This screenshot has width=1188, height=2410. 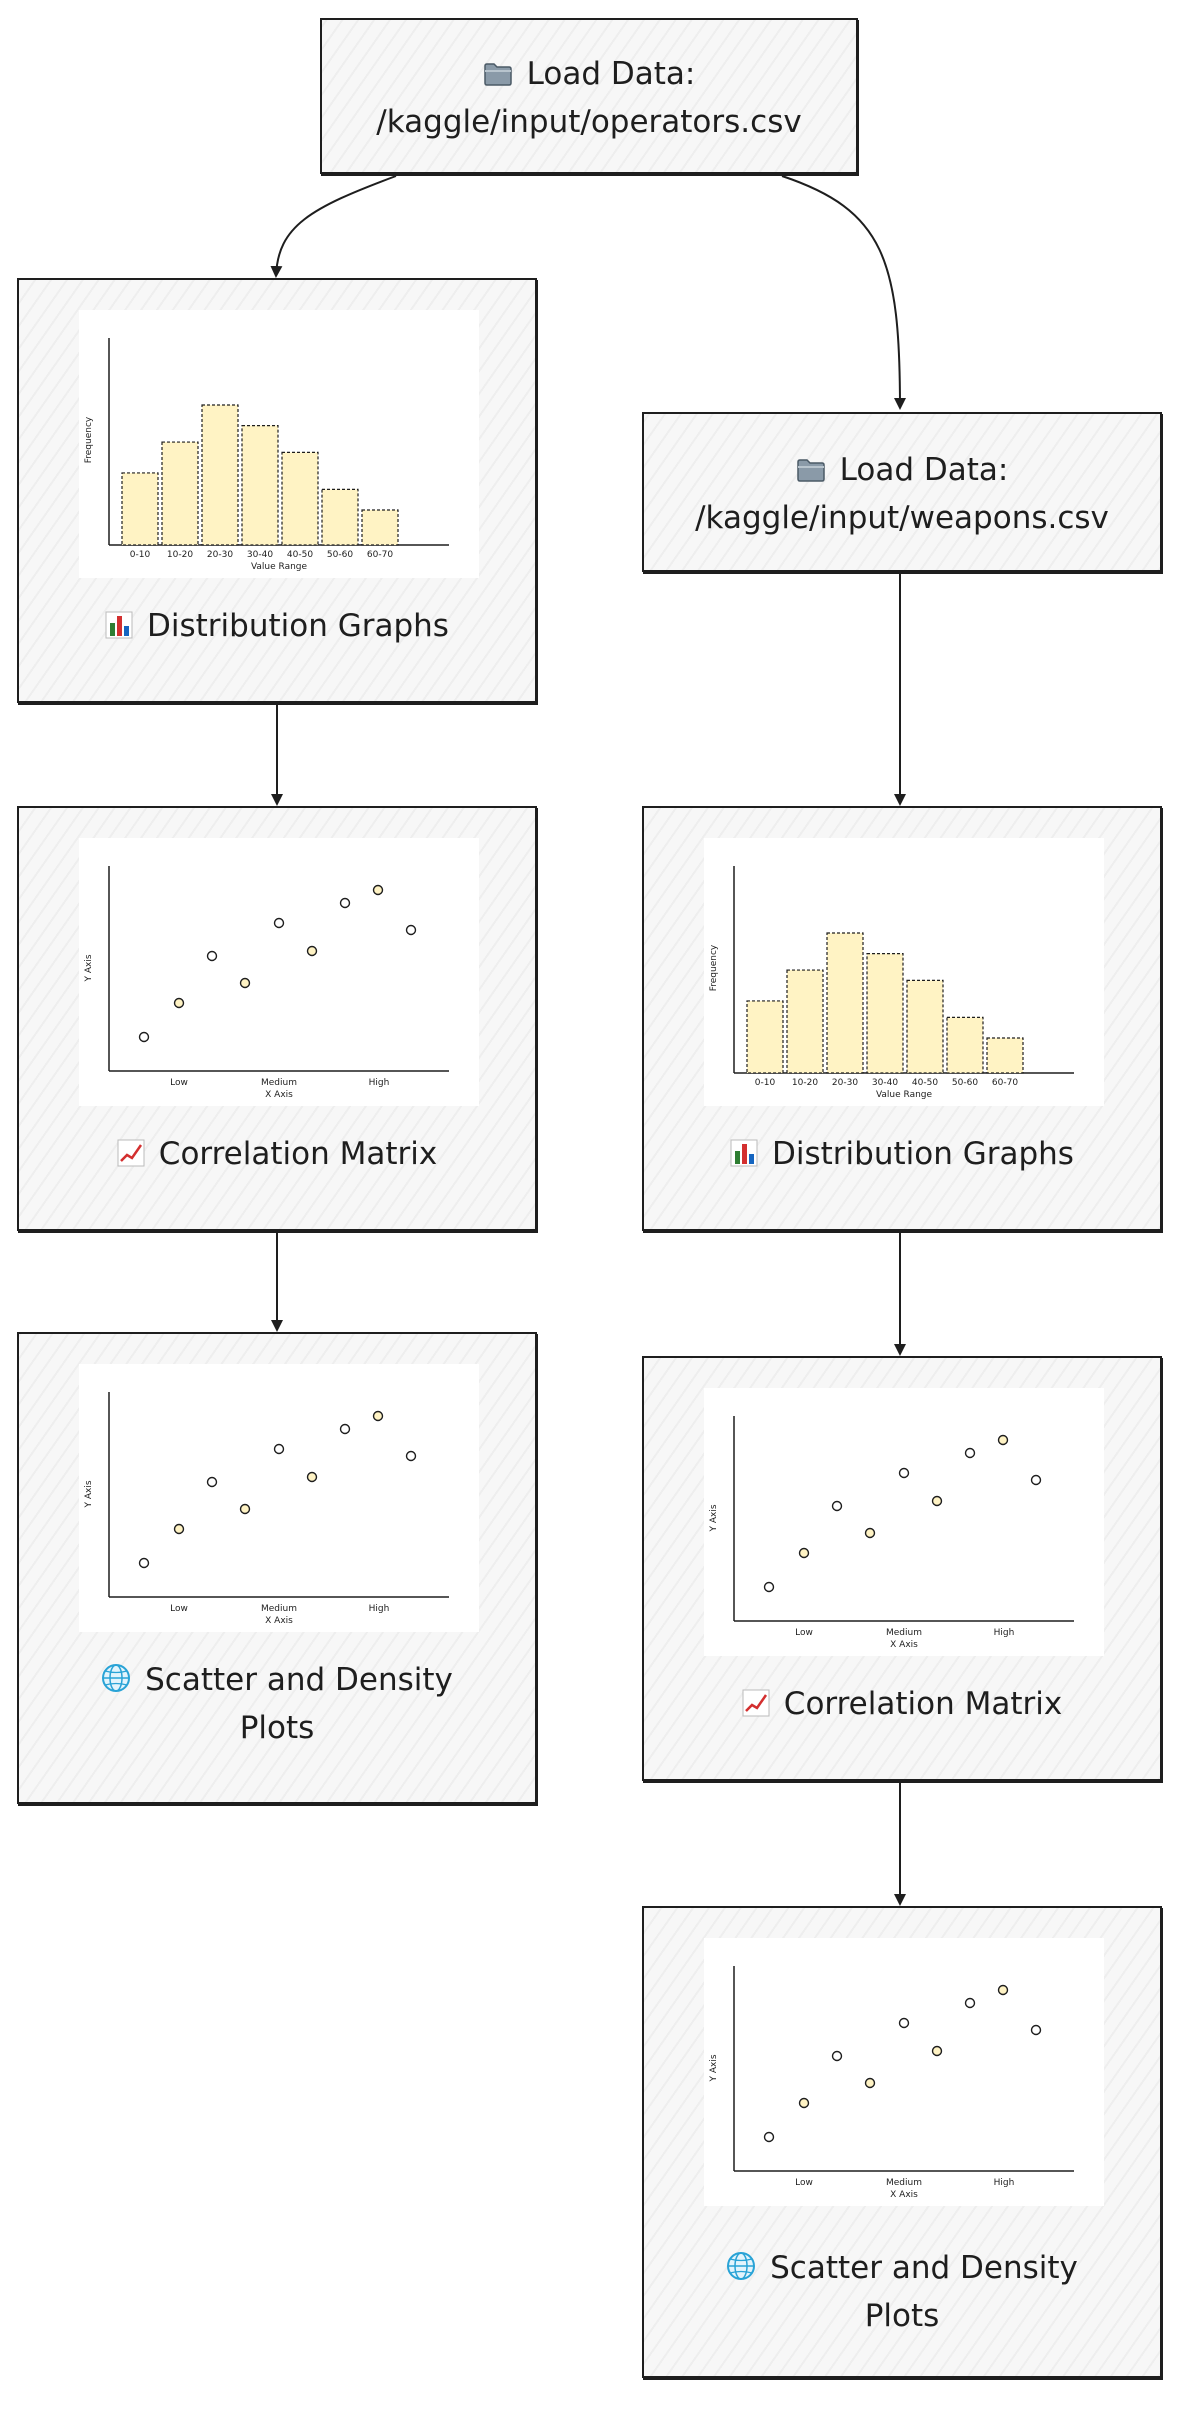 I want to click on distribution-graphs-operators-label: Distribution Graphs, so click(x=298, y=626).